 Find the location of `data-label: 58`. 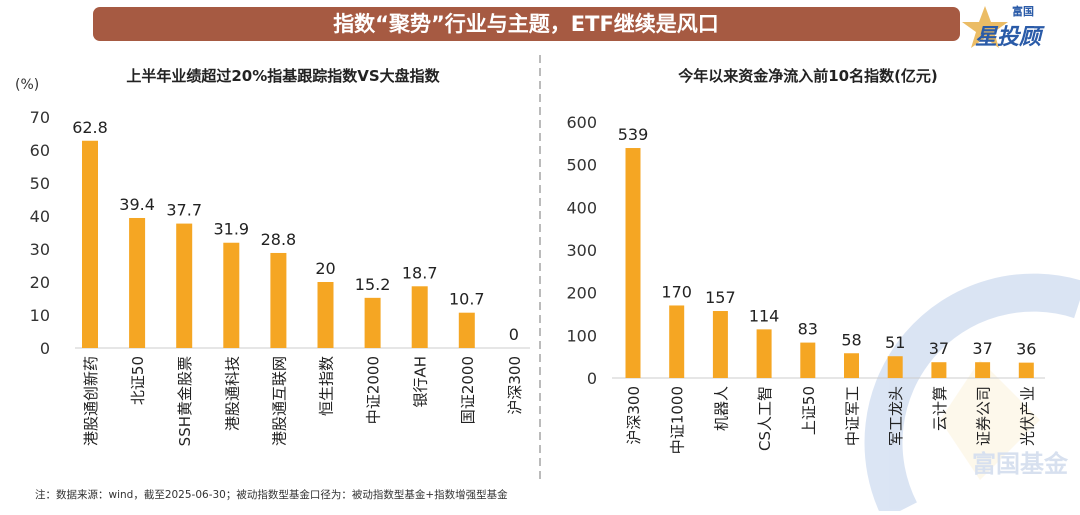

data-label: 58 is located at coordinates (851, 339).